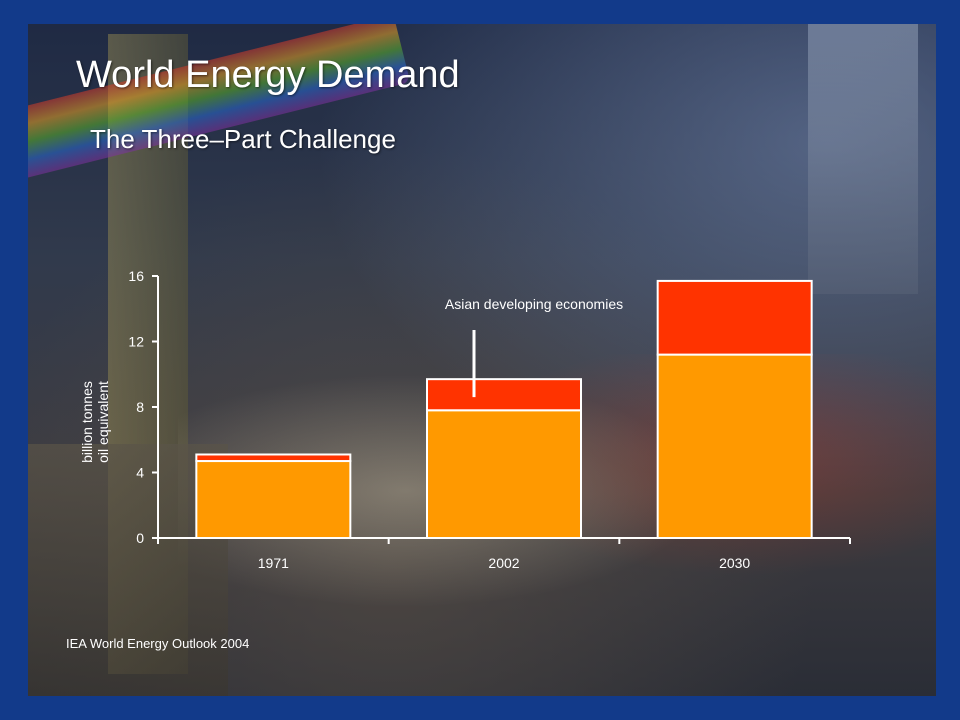 Image resolution: width=960 pixels, height=720 pixels. Describe the element at coordinates (863, 159) in the screenshot. I see `background-tower-right` at that location.